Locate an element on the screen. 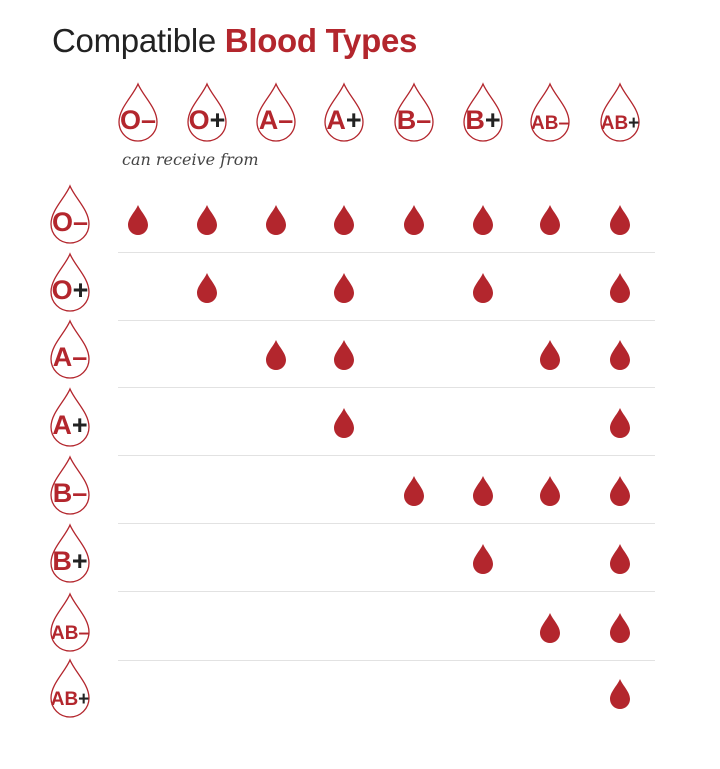  page-title: Compatible Blood Types is located at coordinates (234, 41).